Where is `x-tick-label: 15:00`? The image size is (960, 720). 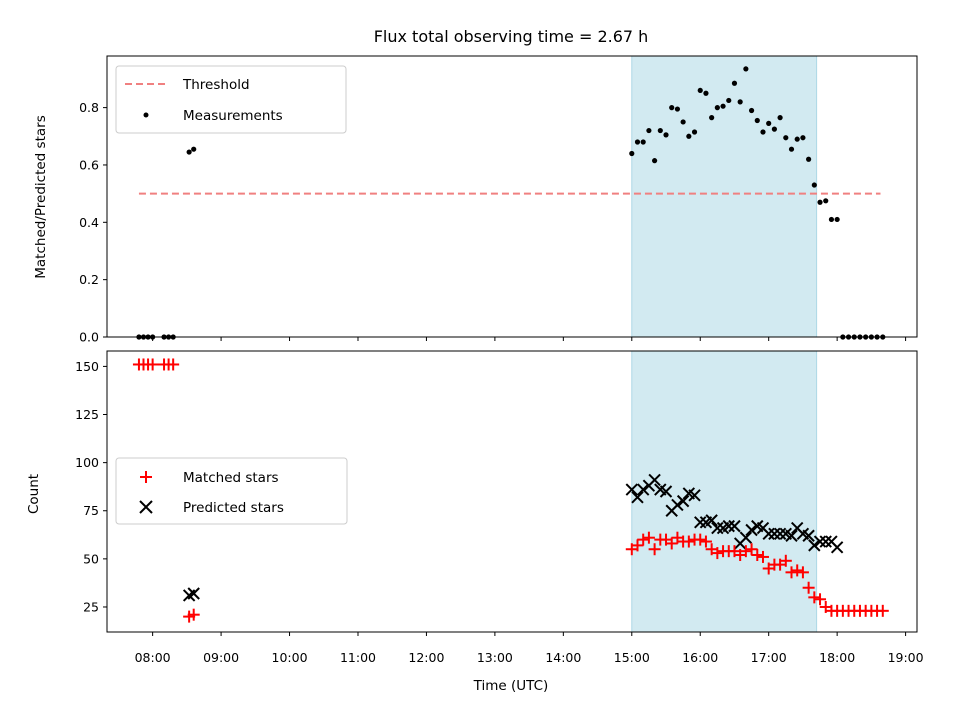 x-tick-label: 15:00 is located at coordinates (632, 657).